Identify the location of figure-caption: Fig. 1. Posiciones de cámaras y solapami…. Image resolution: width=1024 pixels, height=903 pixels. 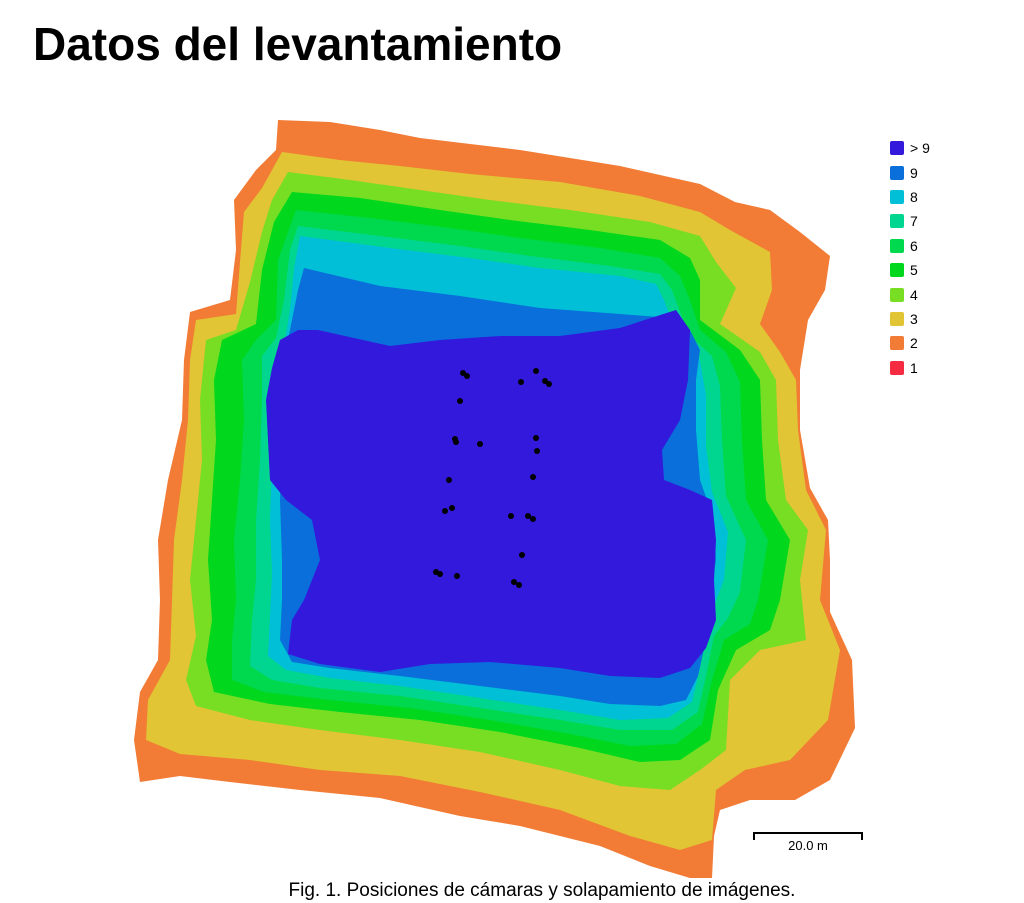
(542, 890).